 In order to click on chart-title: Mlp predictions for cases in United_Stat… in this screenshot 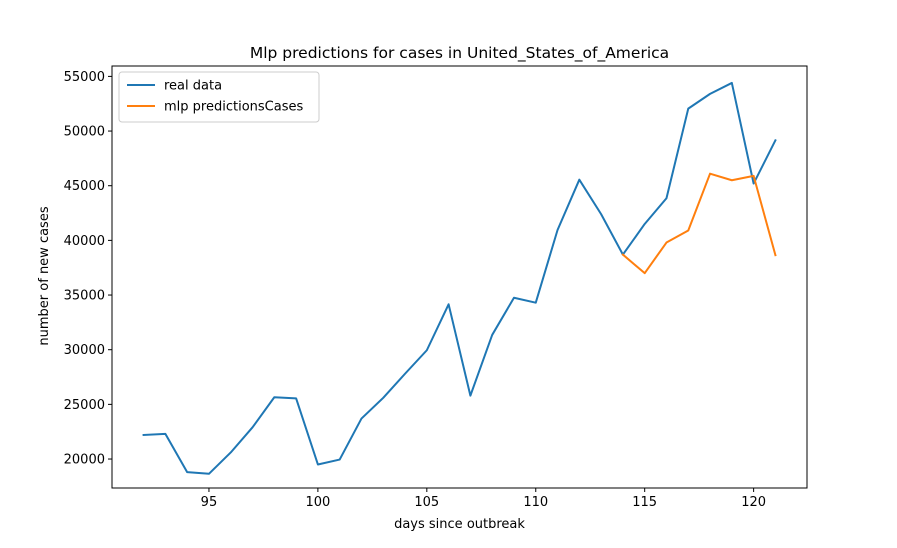, I will do `click(459, 53)`.